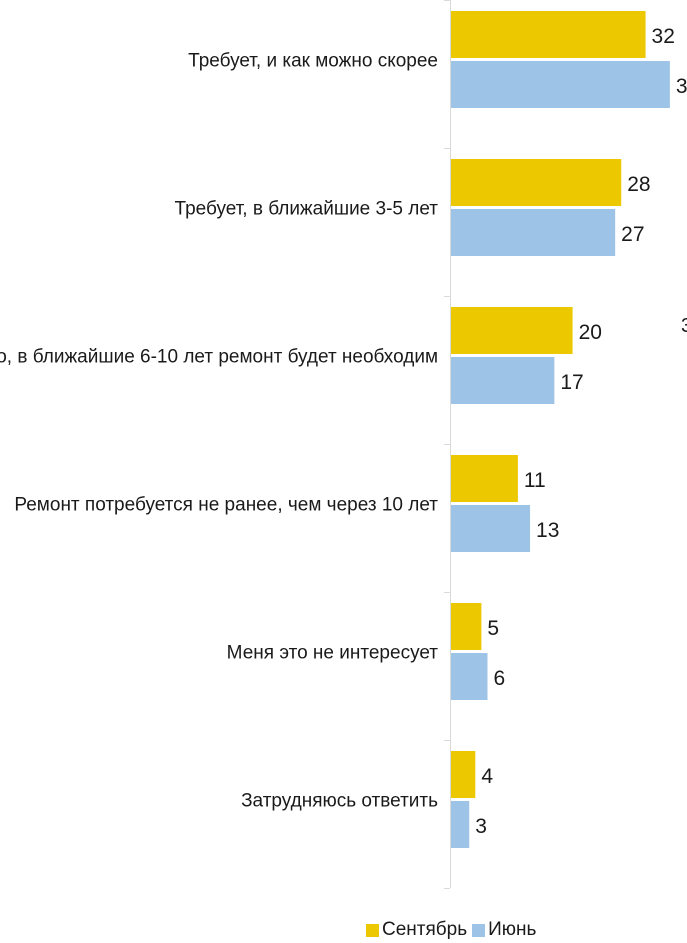 The height and width of the screenshot is (943, 687). Describe the element at coordinates (481, 826) in the screenshot. I see `value-label-june-hard-to-say: 3` at that location.